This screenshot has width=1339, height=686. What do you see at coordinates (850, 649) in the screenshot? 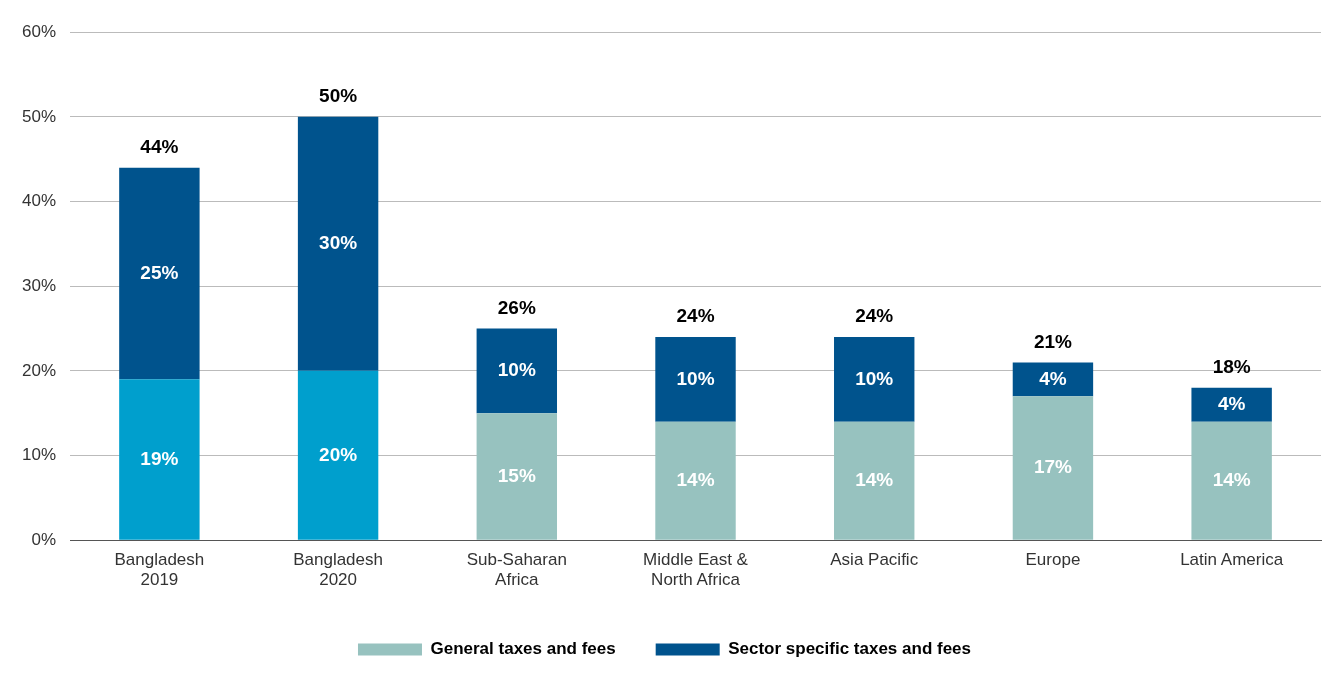
I see `legend-label: Sector specific taxes and fees` at bounding box center [850, 649].